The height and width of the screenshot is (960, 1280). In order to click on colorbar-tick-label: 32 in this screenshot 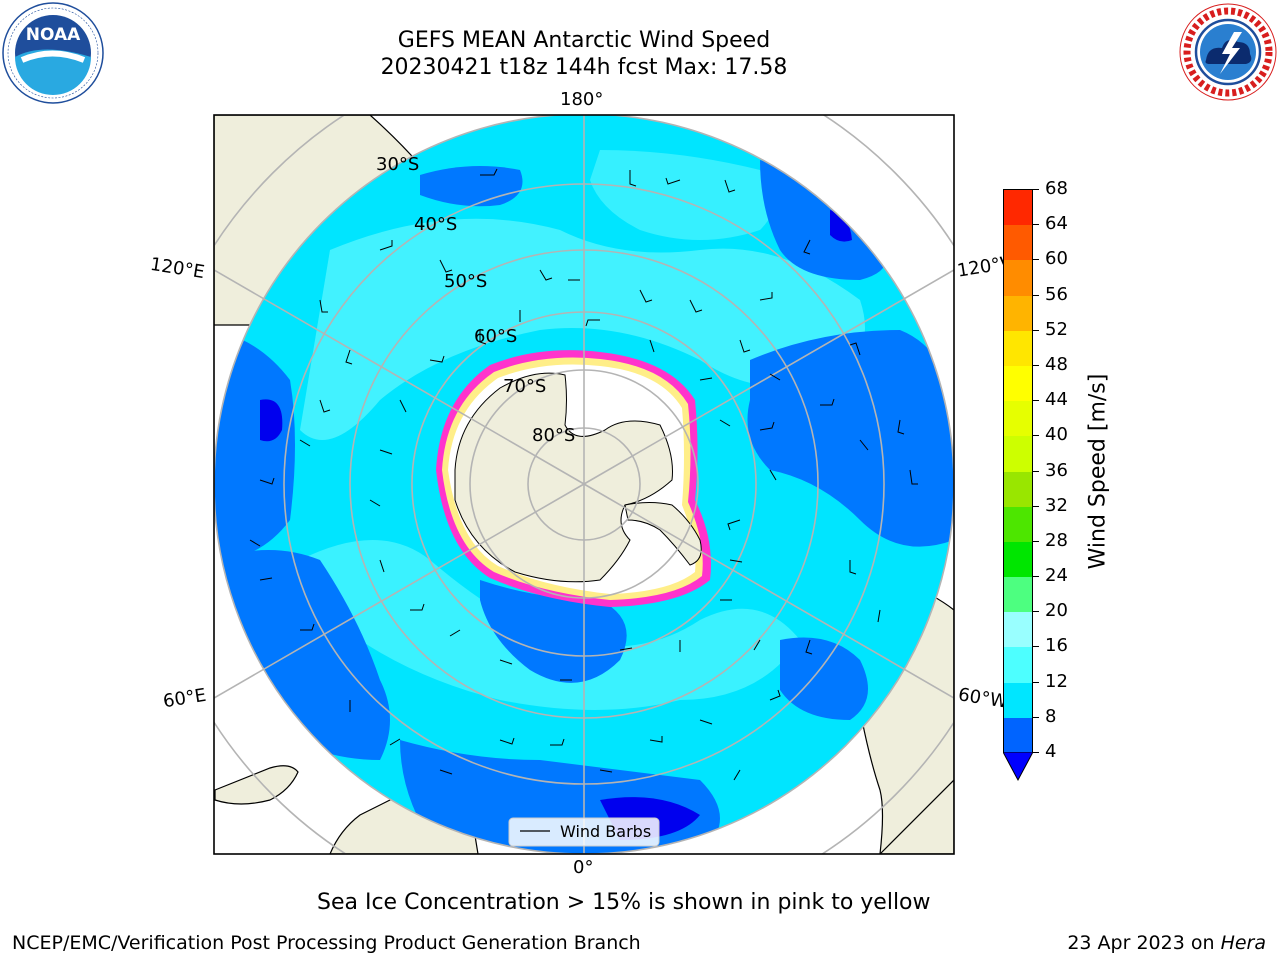, I will do `click(1056, 505)`.